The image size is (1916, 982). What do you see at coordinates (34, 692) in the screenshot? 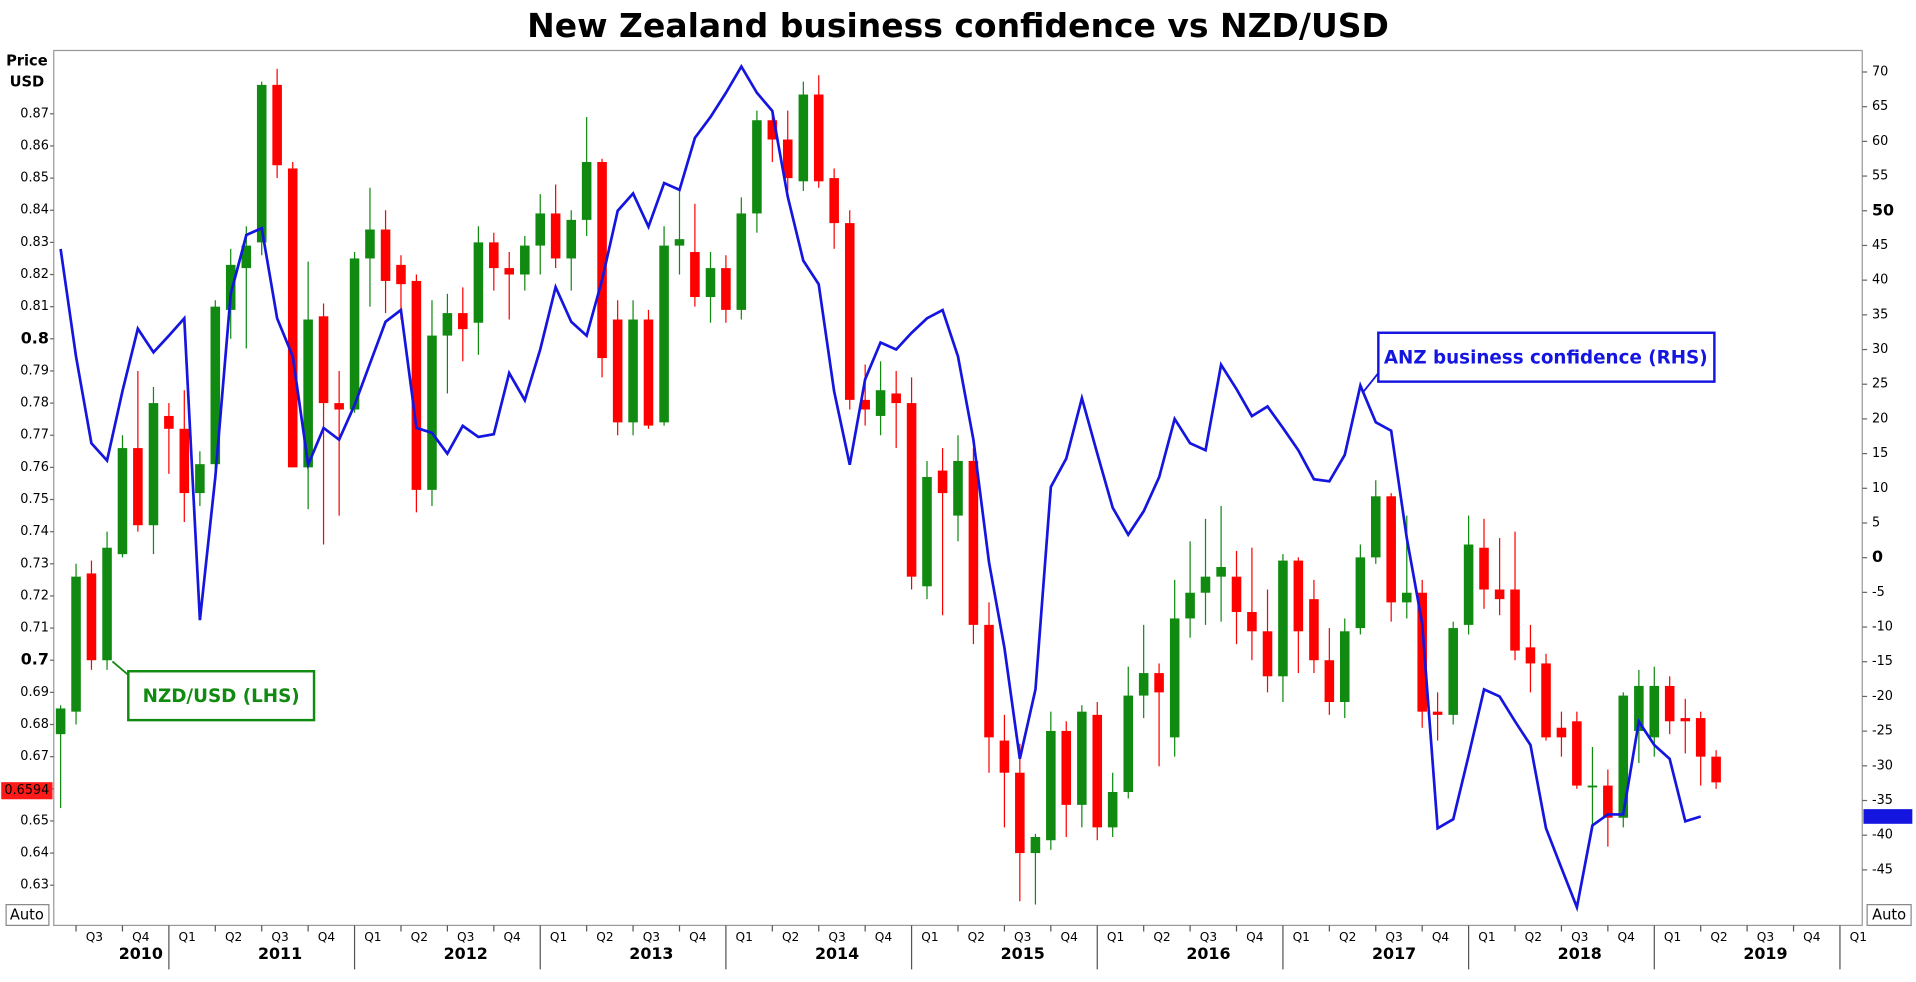
I see `y-tick-label: 0.69` at bounding box center [34, 692].